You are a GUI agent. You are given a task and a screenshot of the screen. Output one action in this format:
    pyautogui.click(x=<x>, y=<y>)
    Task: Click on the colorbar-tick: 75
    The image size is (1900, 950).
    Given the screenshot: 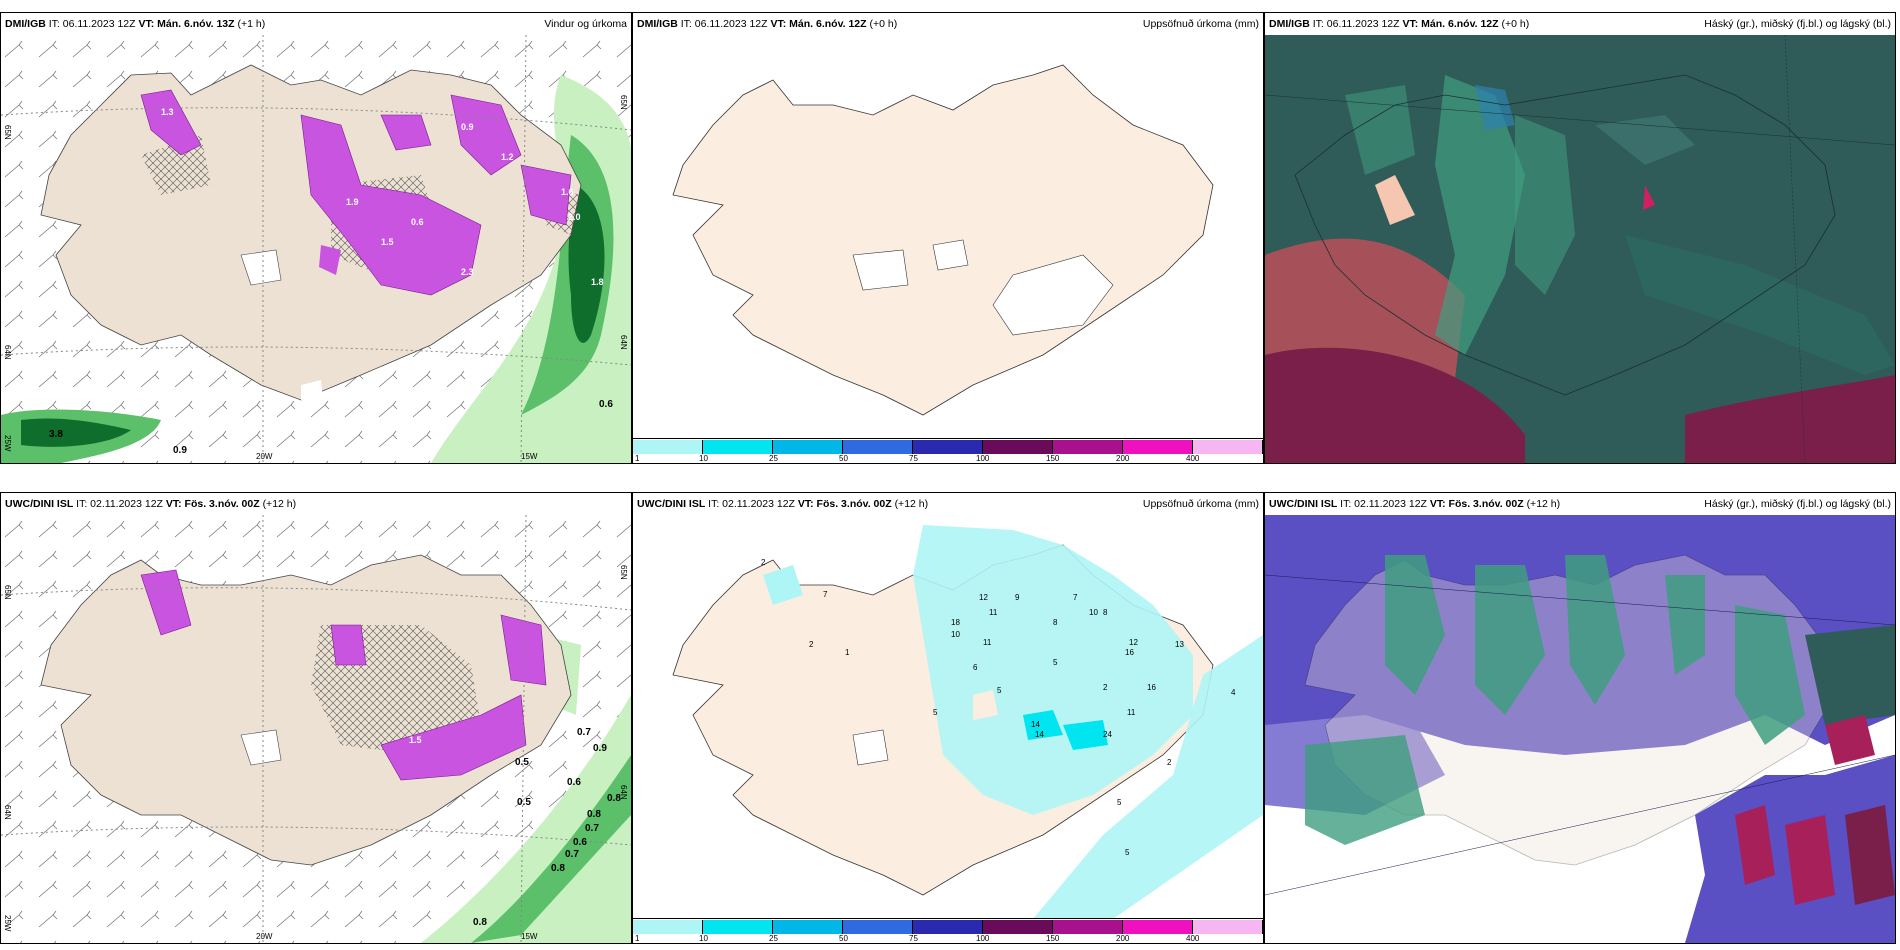 What is the action you would take?
    pyautogui.click(x=913, y=938)
    